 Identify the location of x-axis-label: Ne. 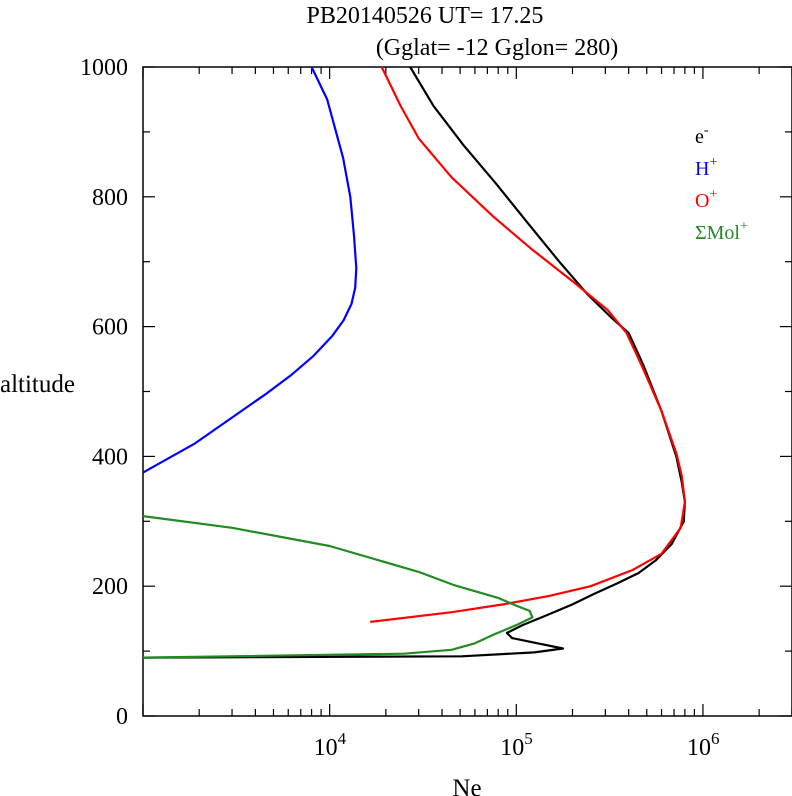
(466, 785).